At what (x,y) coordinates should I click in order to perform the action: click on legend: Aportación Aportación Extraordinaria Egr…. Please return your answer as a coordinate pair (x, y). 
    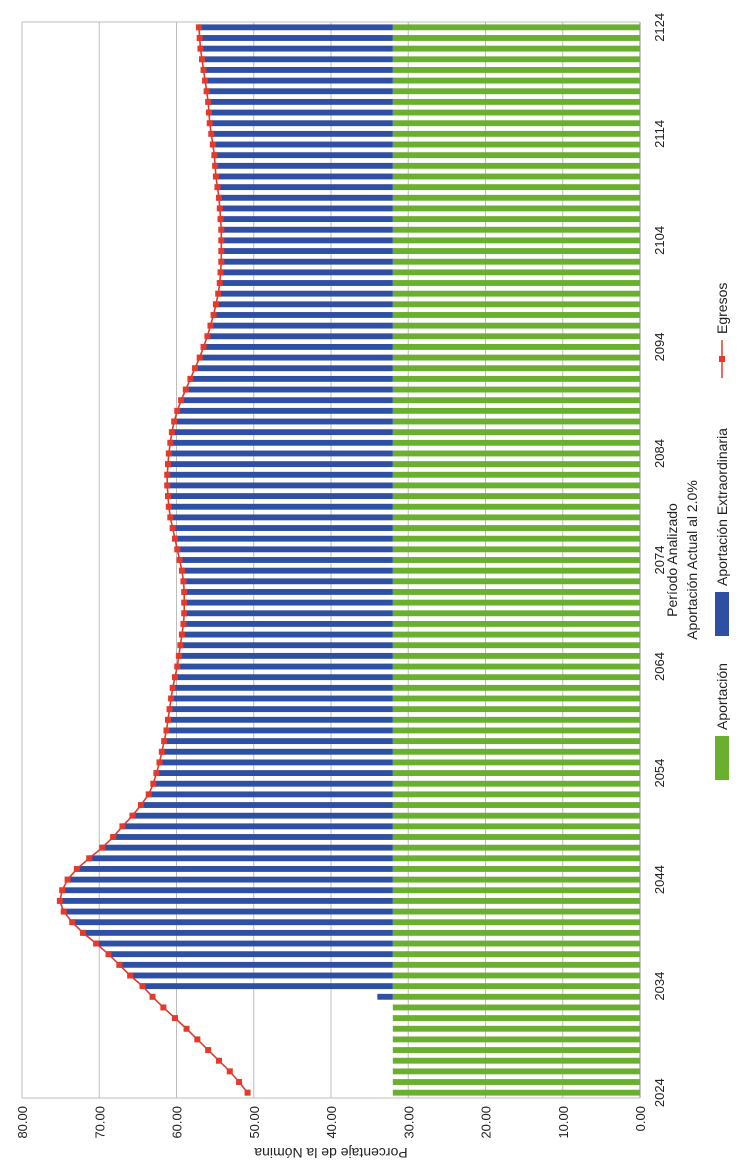
    Looking at the image, I should click on (722, 531).